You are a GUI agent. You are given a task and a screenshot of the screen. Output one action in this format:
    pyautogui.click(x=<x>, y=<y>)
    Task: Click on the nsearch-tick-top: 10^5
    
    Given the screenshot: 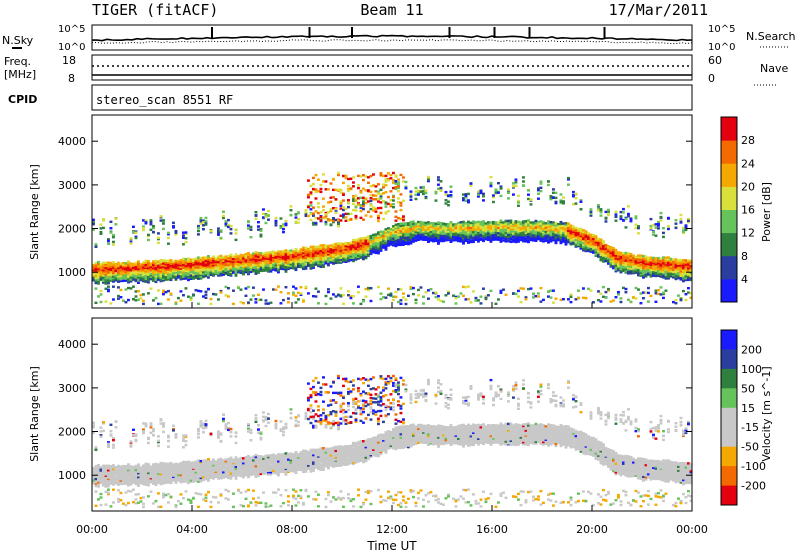 What is the action you would take?
    pyautogui.click(x=721, y=29)
    